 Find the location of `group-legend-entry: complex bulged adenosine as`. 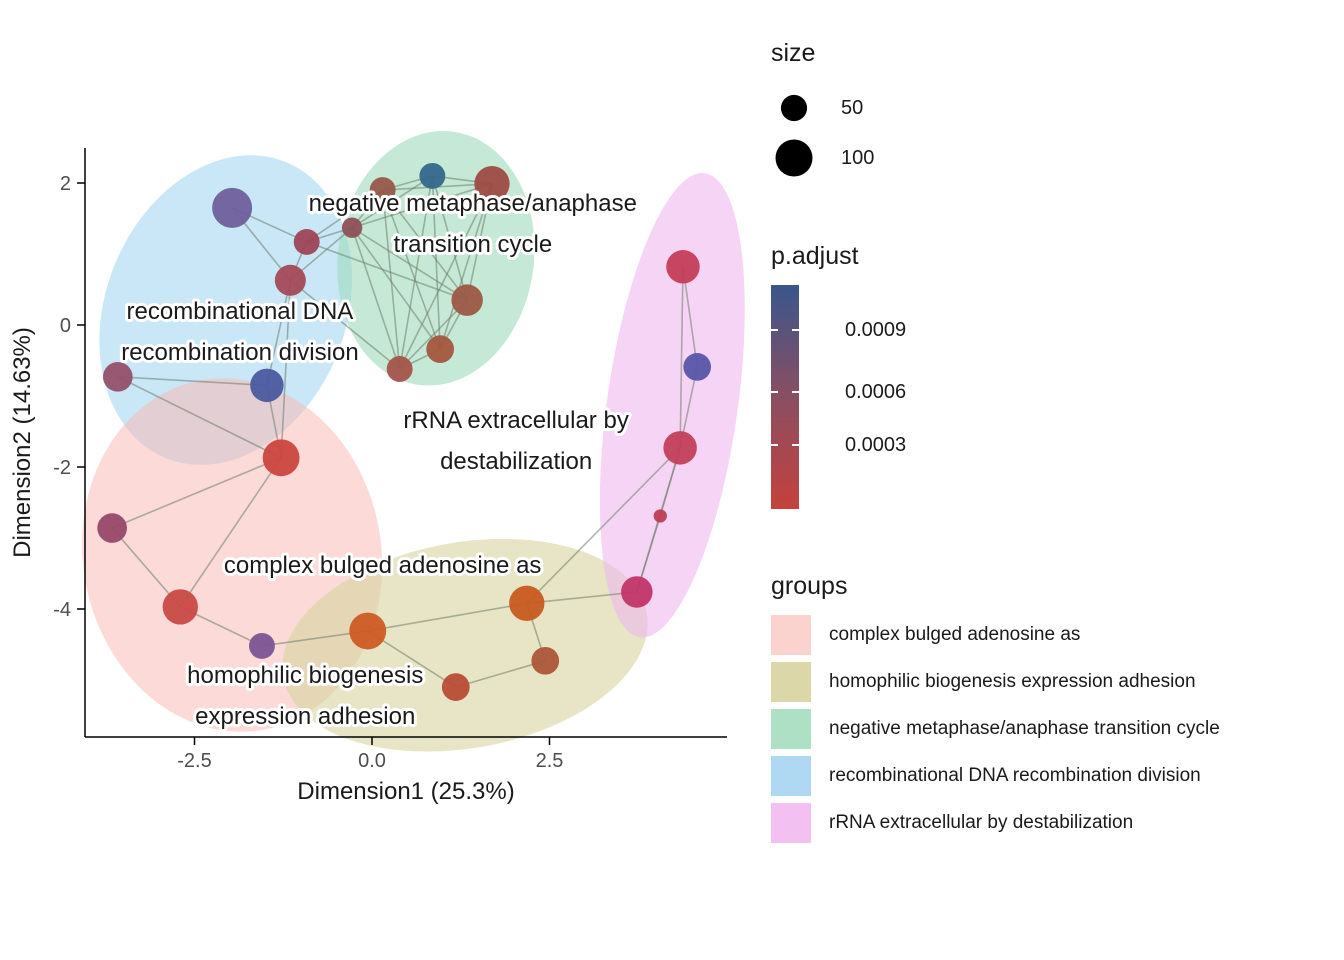

group-legend-entry: complex bulged adenosine as is located at coordinates (1051, 635).